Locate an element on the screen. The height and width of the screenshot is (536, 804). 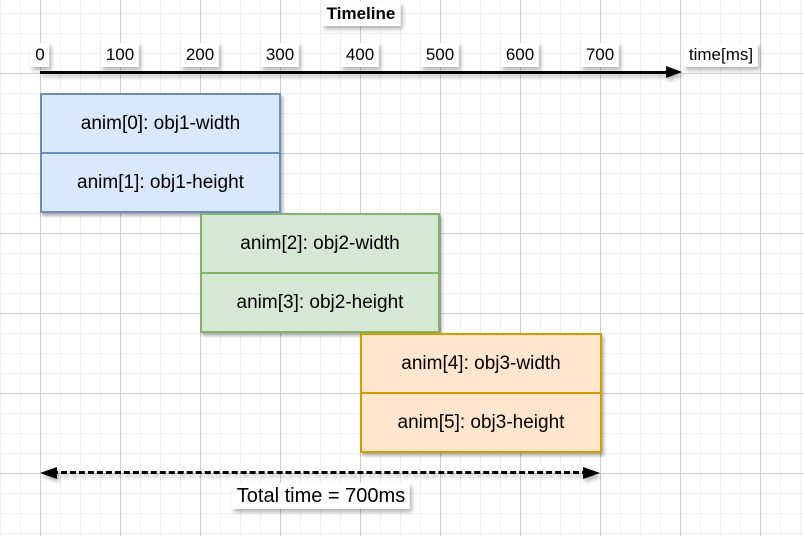
anim-bar-4: anim[4]: obj3-width is located at coordinates (481, 363).